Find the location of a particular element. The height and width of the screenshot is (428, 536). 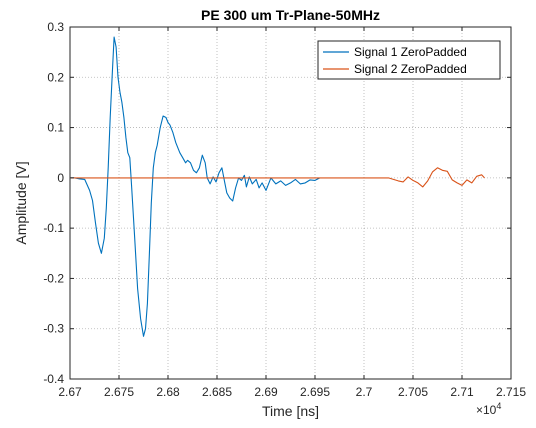

x-tick-label: 2.685 is located at coordinates (217, 392).